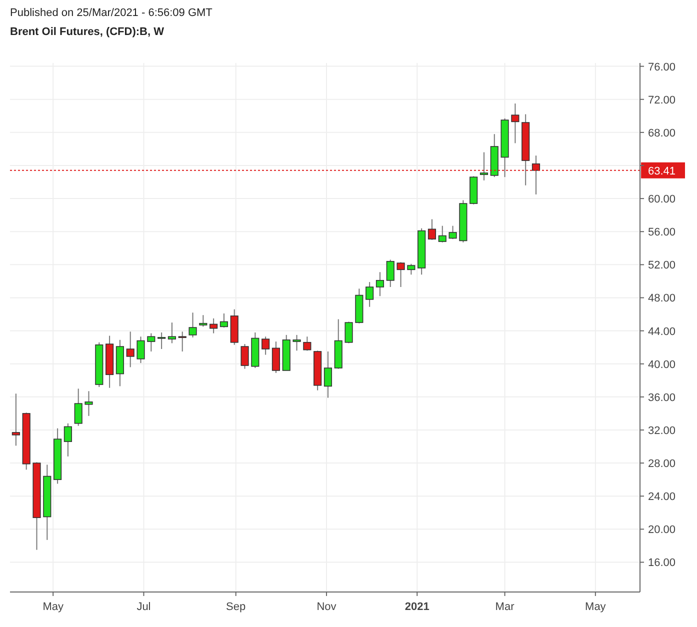  Describe the element at coordinates (662, 464) in the screenshot. I see `y-tick-label: 28.00` at that location.